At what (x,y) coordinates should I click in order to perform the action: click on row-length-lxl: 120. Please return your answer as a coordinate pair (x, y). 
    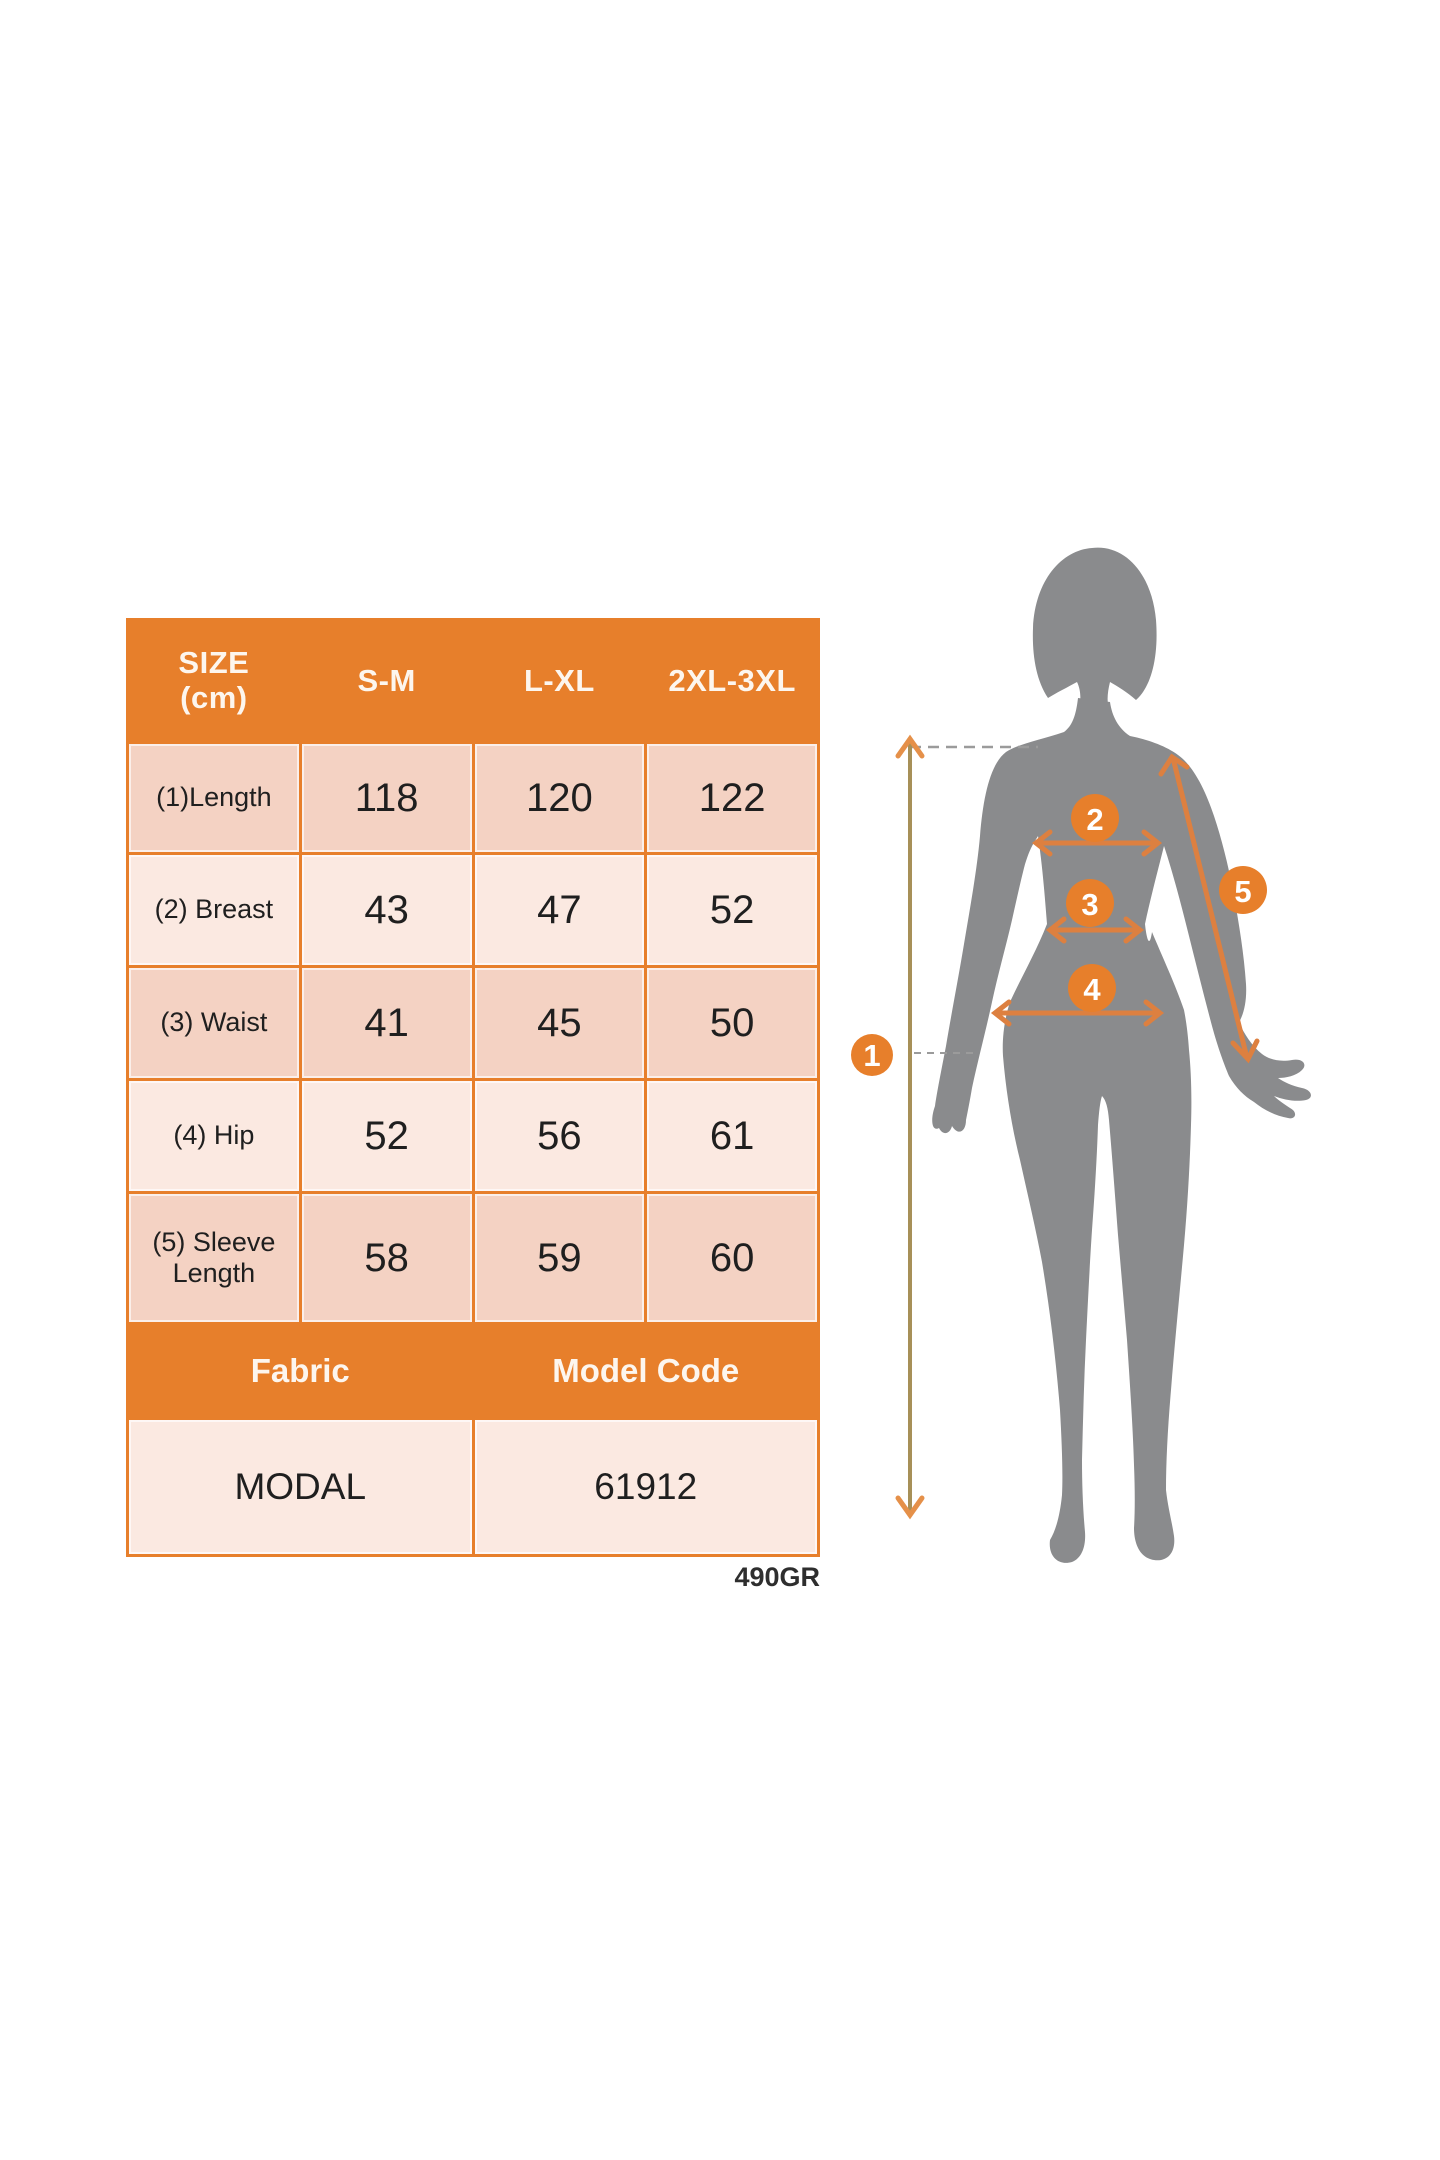
    Looking at the image, I should click on (559, 798).